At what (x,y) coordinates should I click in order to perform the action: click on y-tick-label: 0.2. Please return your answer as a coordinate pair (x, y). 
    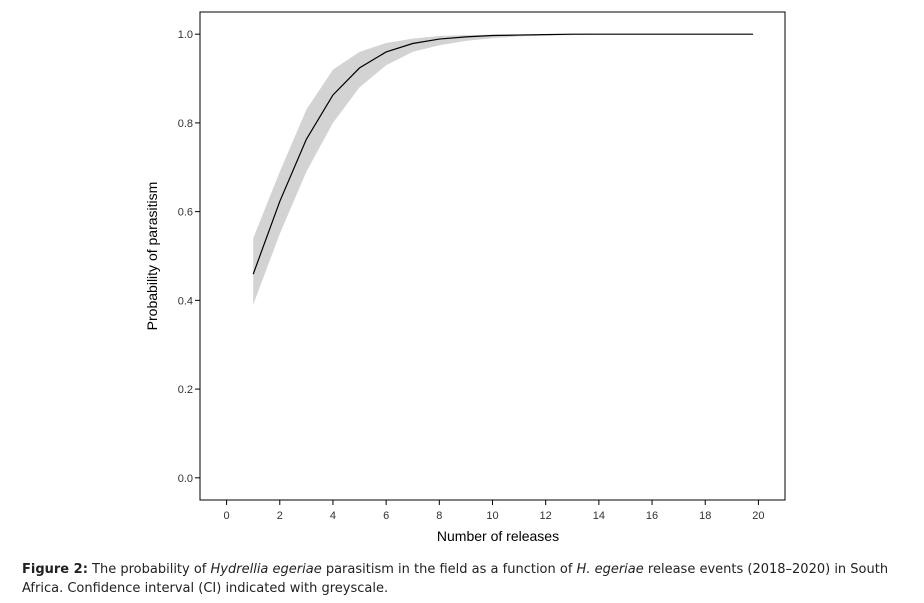
    Looking at the image, I should click on (185, 390).